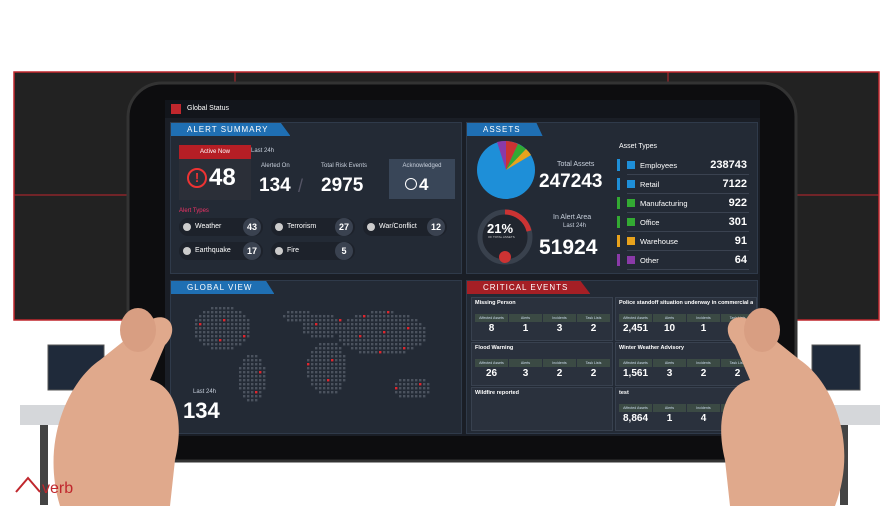  Describe the element at coordinates (371, 227) in the screenshot. I see `type-icon` at that location.